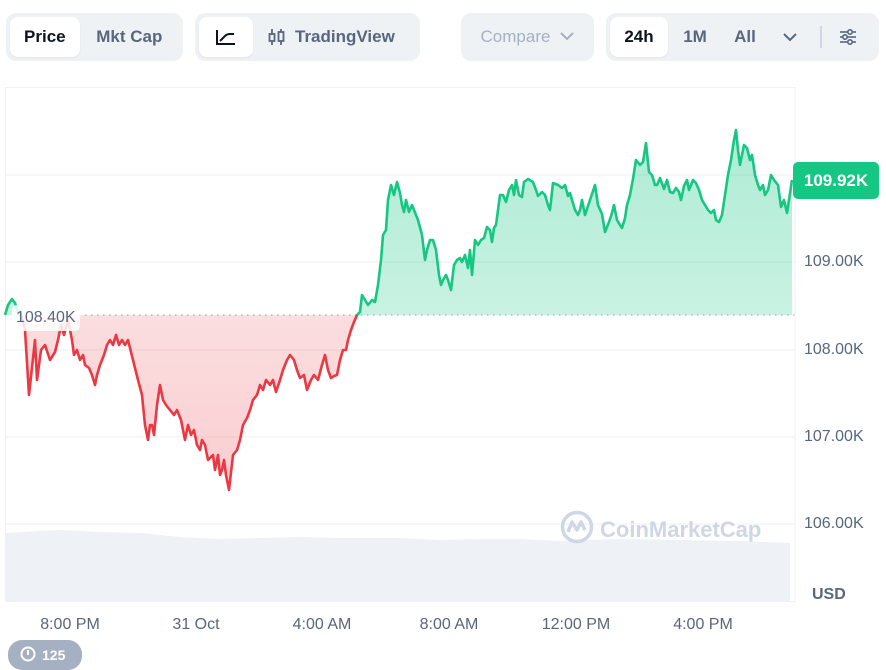 The height and width of the screenshot is (670, 886). What do you see at coordinates (28, 655) in the screenshot?
I see `clock-icon` at bounding box center [28, 655].